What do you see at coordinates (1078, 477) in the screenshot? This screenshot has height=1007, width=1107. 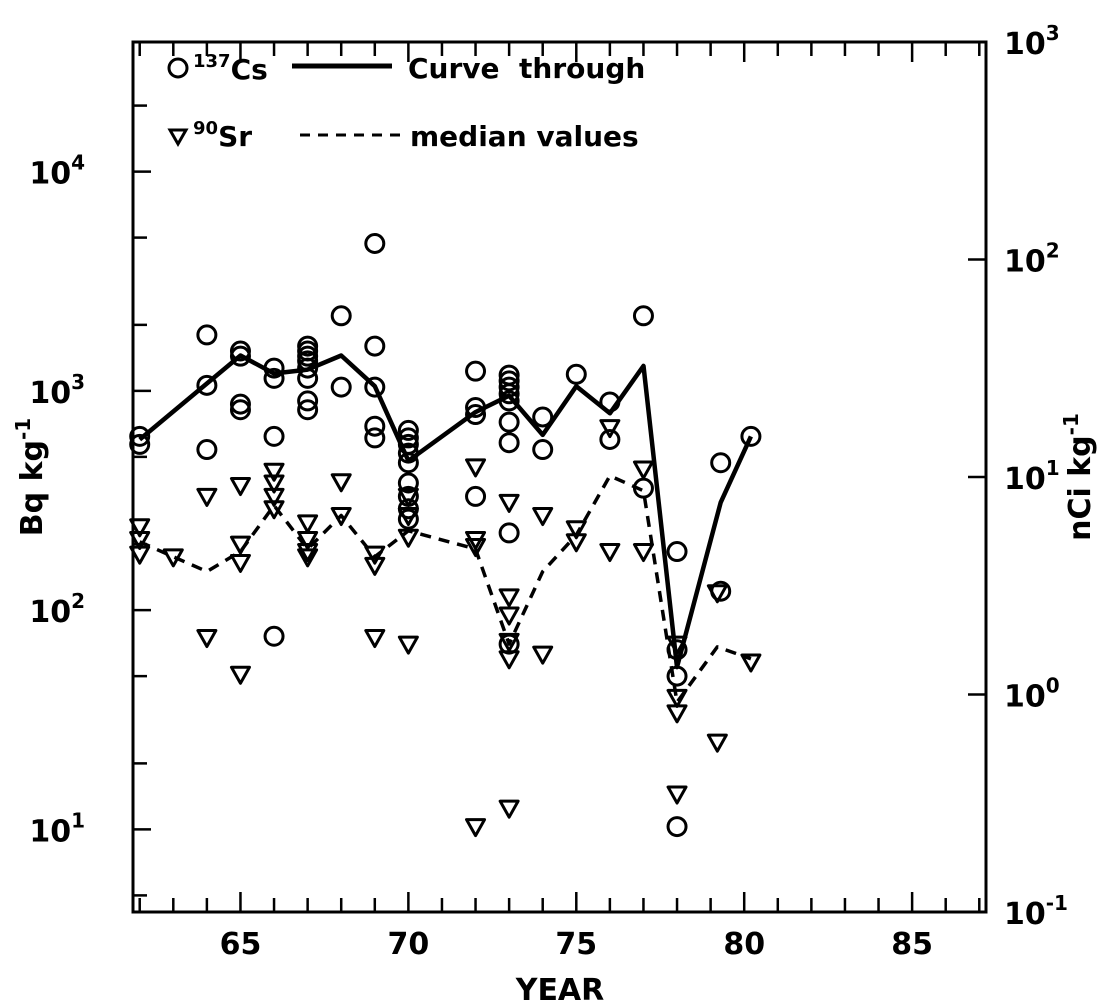 I see `y-axis-title-right: nCi kg-1` at bounding box center [1078, 477].